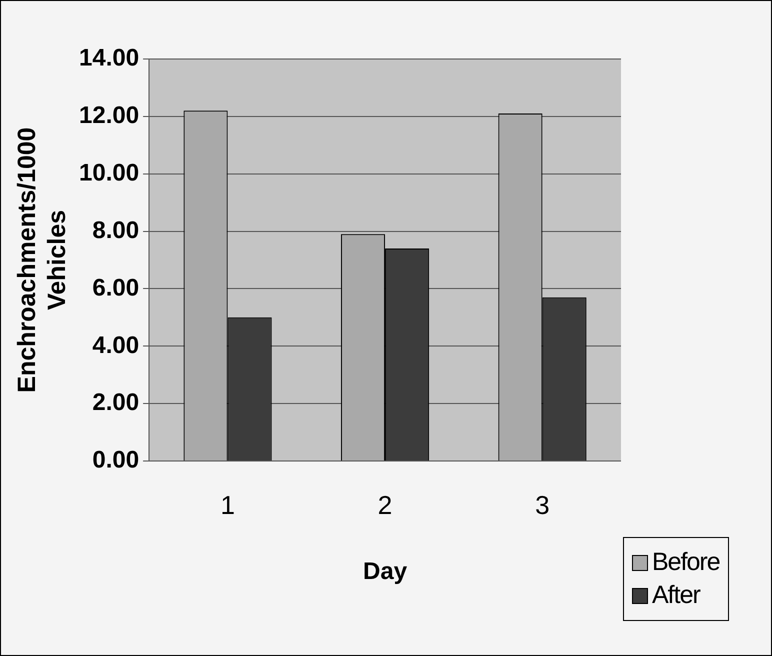 The width and height of the screenshot is (772, 656). I want to click on y-tick-label: 0.00, so click(116, 460).